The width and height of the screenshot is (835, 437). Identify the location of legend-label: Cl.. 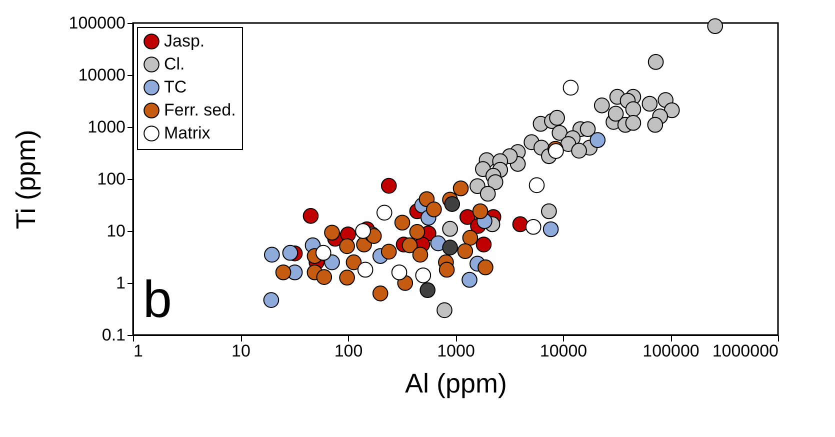
(174, 64).